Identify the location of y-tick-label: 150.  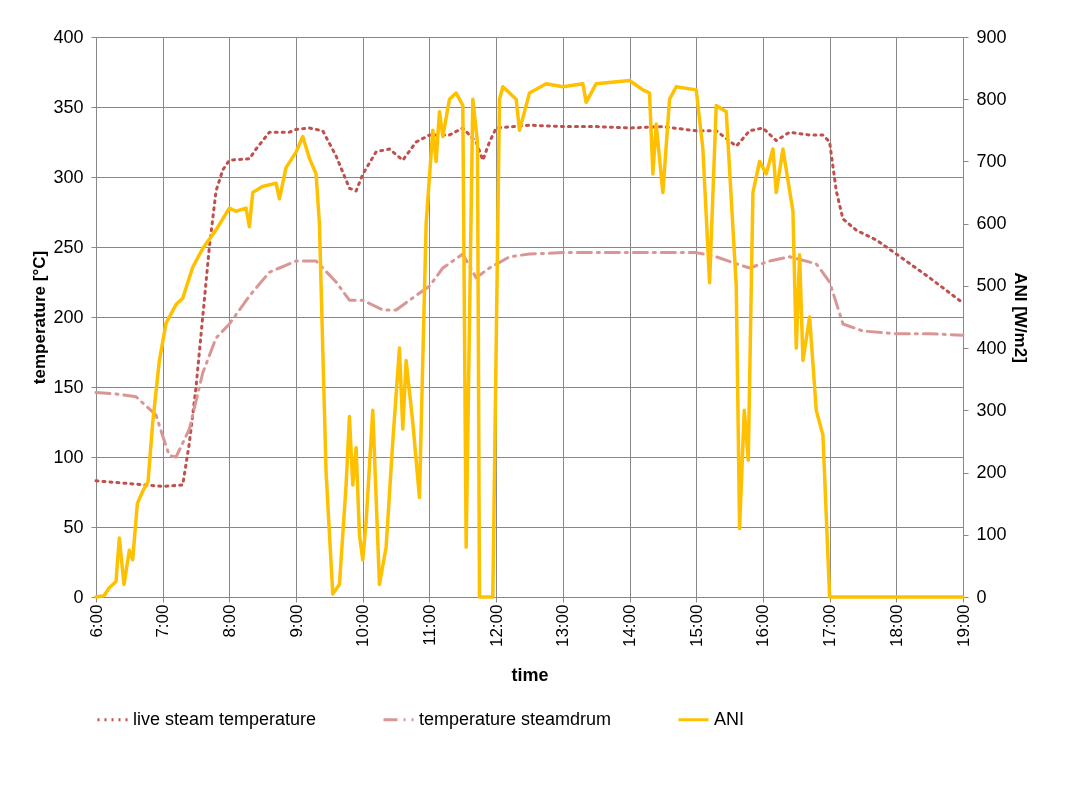
(68, 386).